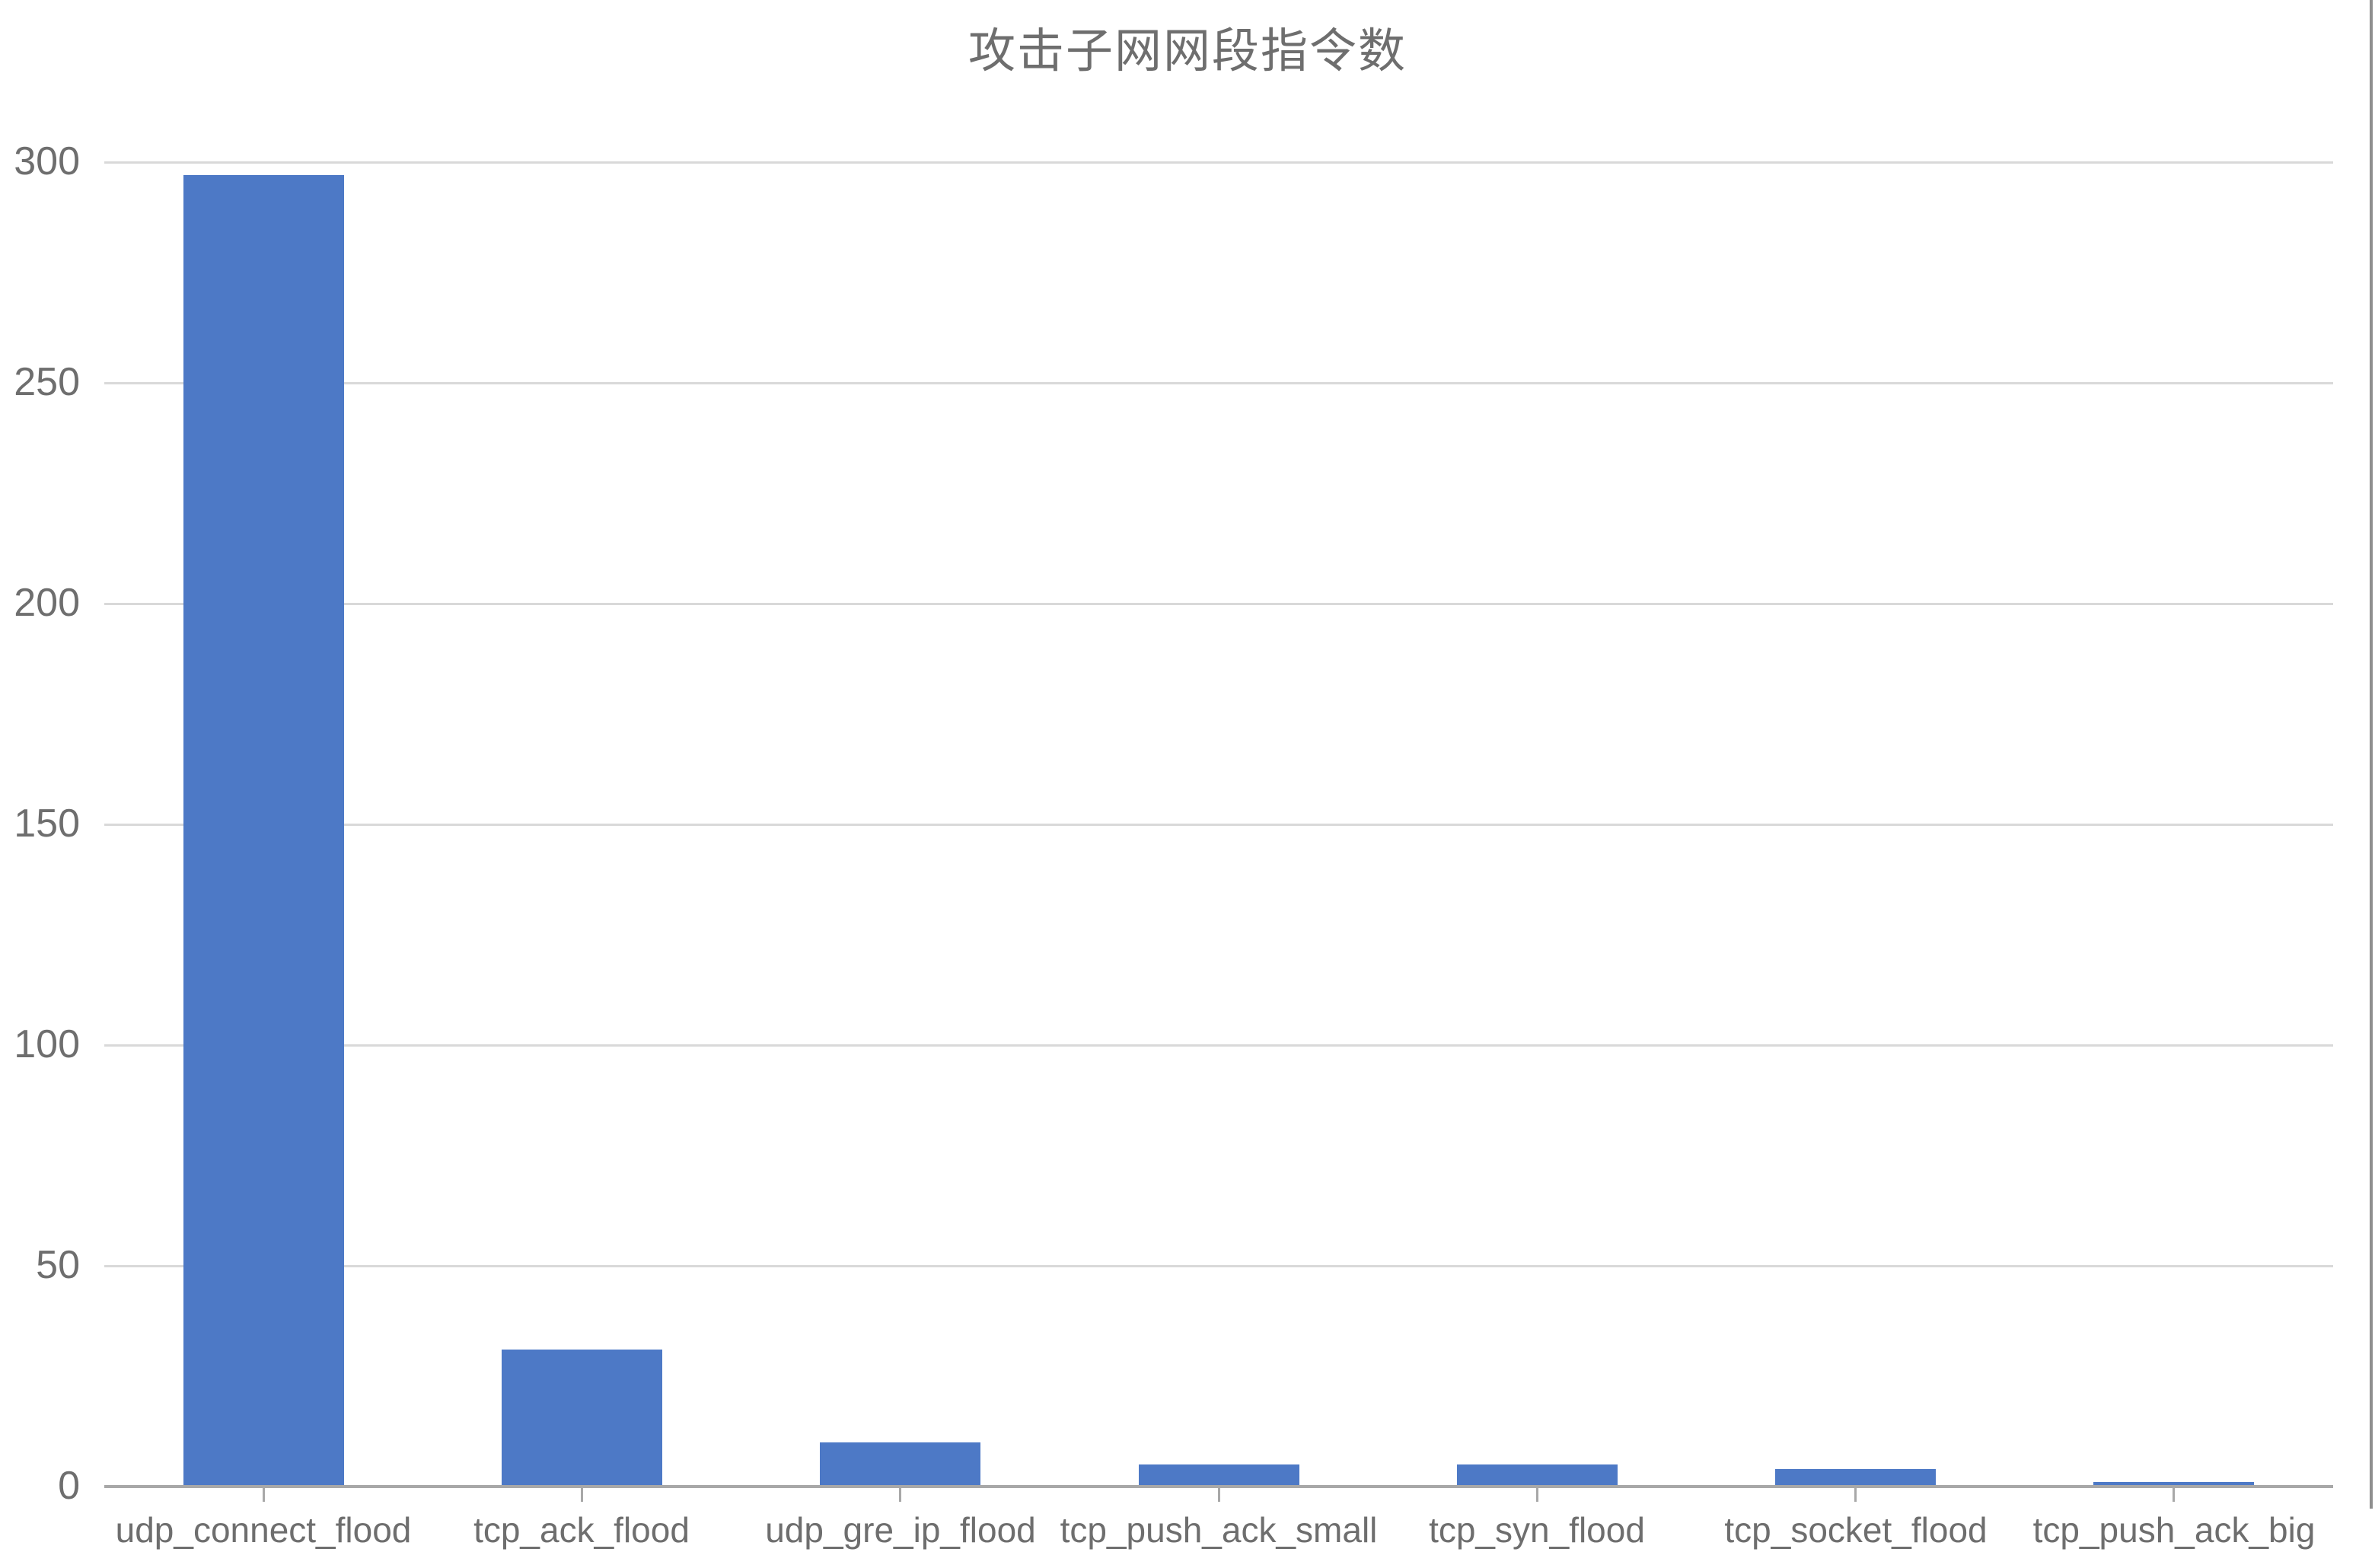  Describe the element at coordinates (900, 1464) in the screenshot. I see `bar-udp_gre_ip_flood` at that location.